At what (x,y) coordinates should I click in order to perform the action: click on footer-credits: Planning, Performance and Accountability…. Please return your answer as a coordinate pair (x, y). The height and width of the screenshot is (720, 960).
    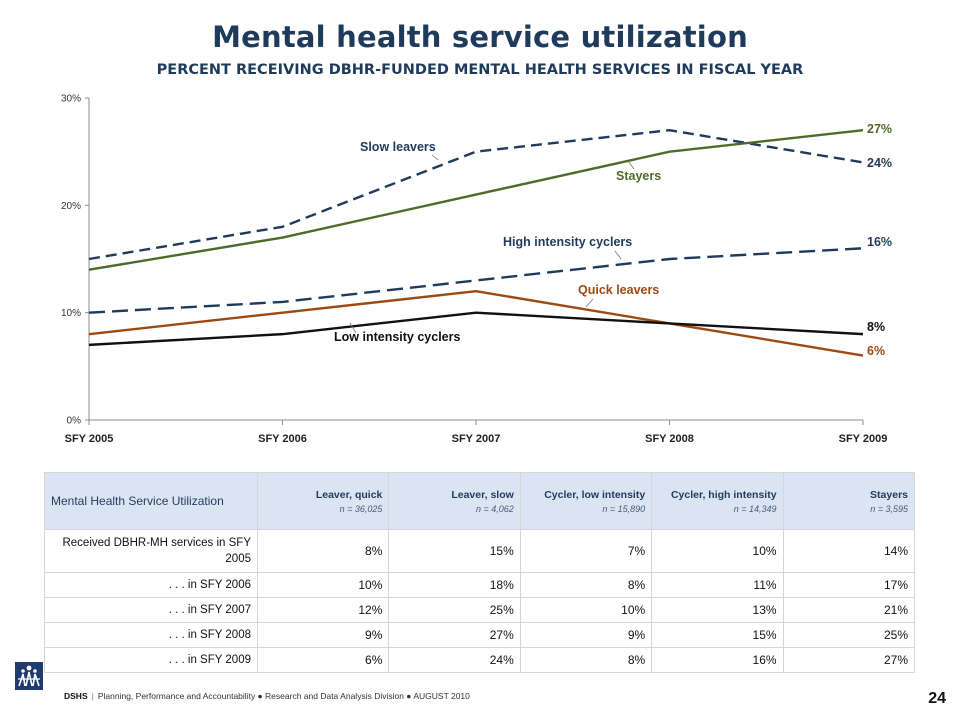
    Looking at the image, I should click on (283, 696).